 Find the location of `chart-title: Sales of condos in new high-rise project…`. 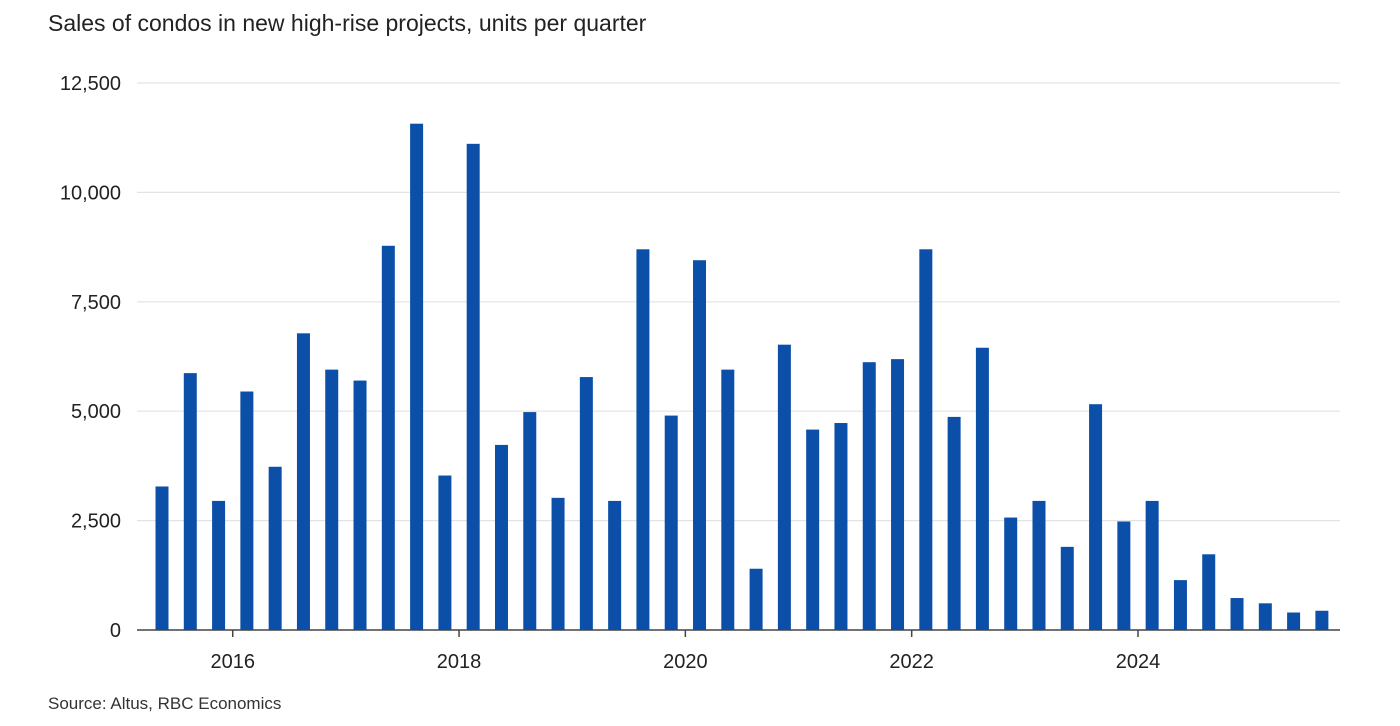

chart-title: Sales of condos in new high-rise project… is located at coordinates (347, 23).